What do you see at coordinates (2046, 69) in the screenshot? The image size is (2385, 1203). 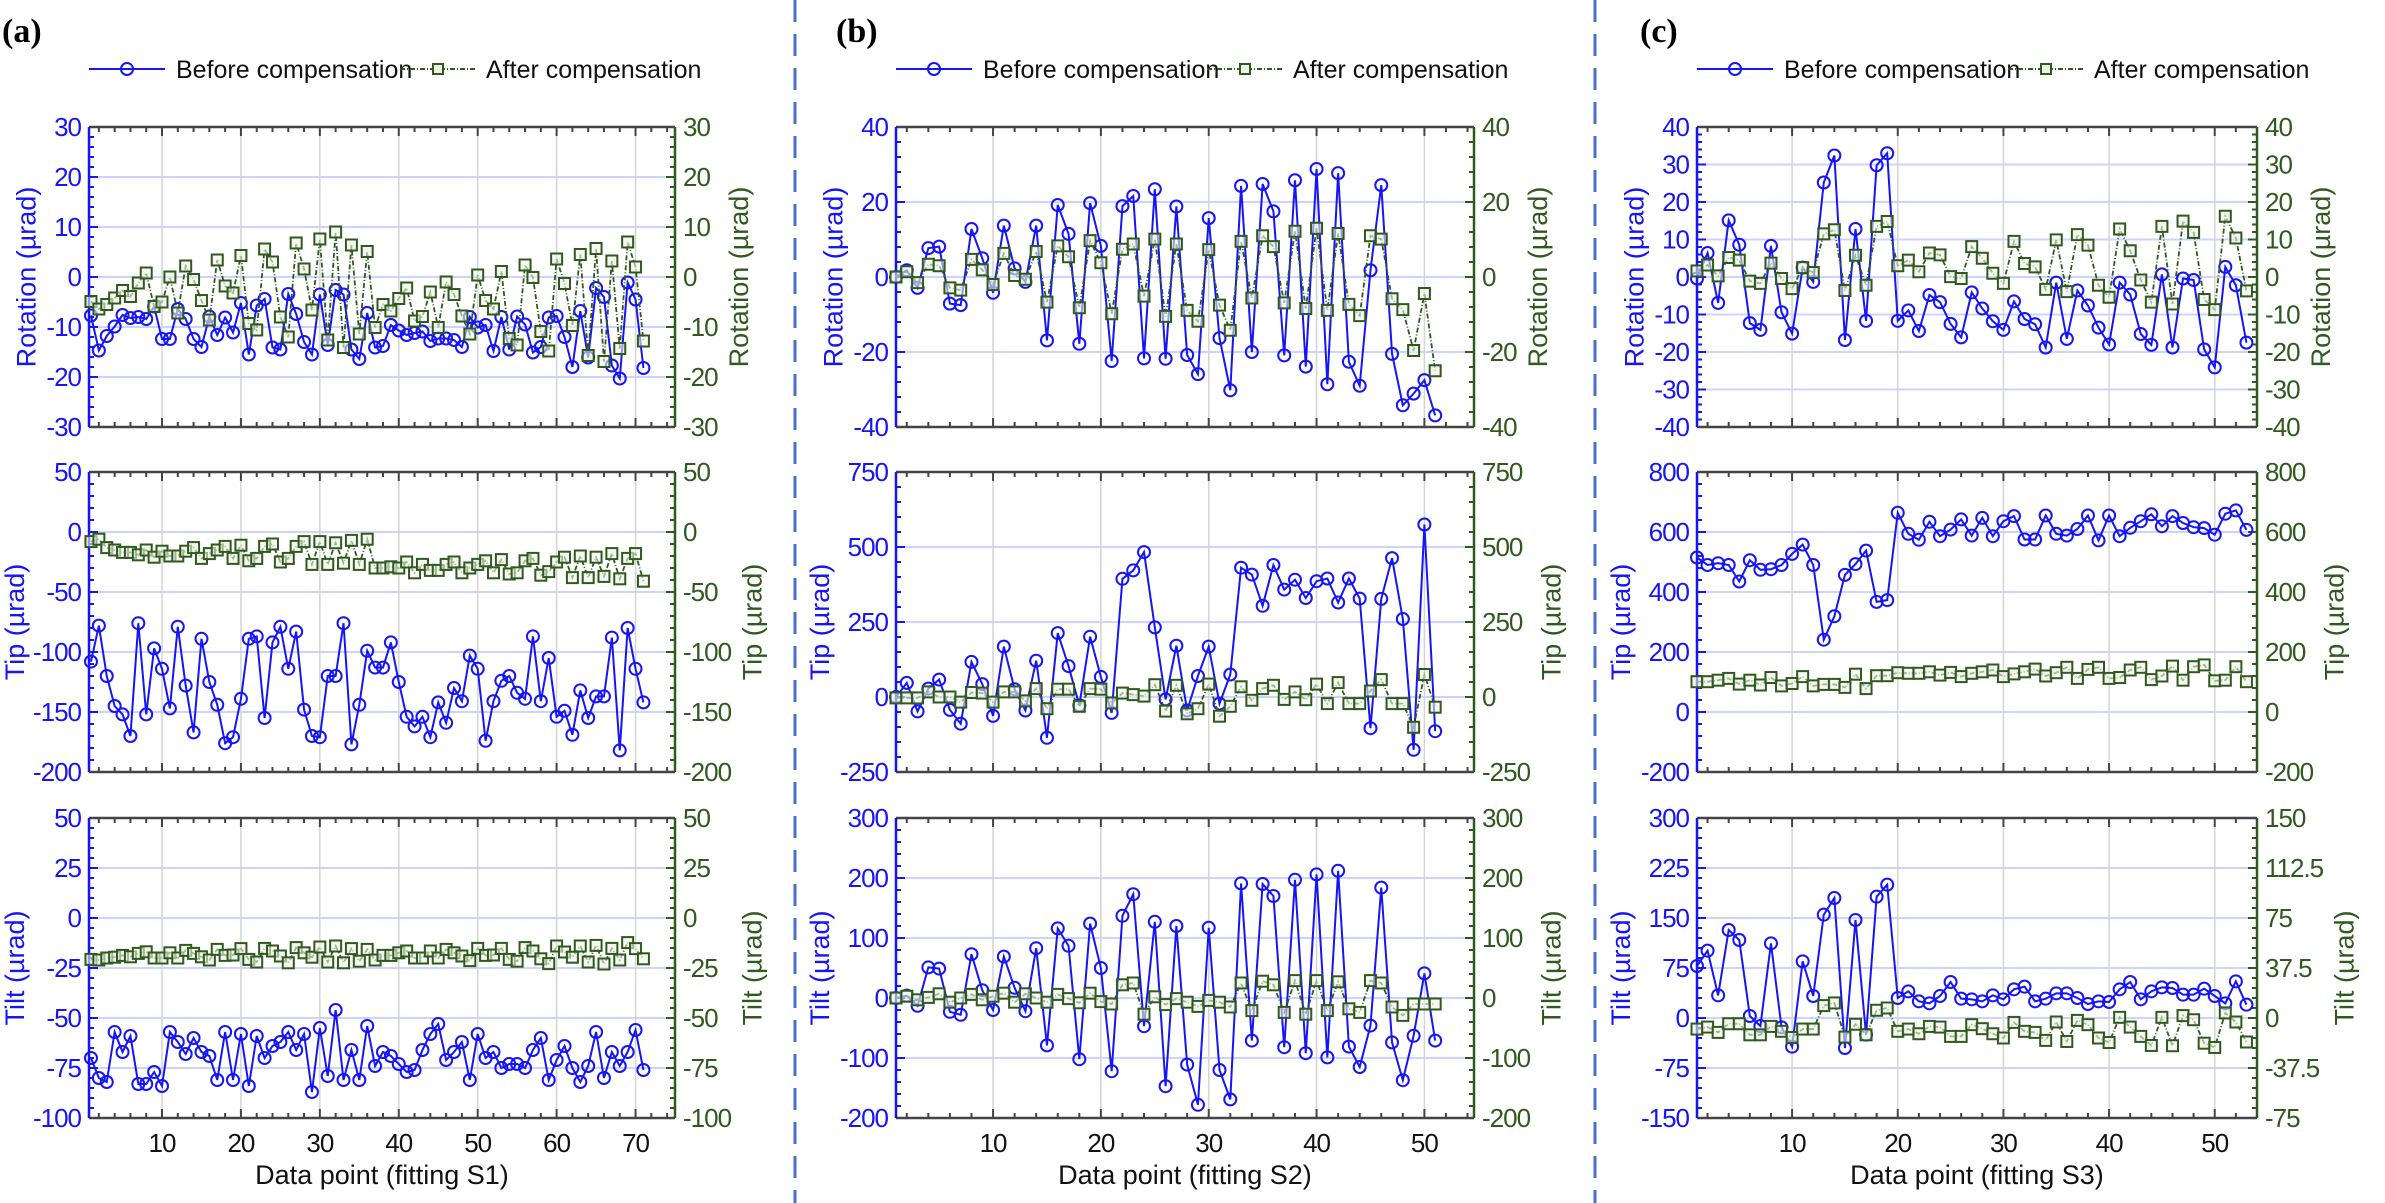 I see `legend-marker-square-icon` at bounding box center [2046, 69].